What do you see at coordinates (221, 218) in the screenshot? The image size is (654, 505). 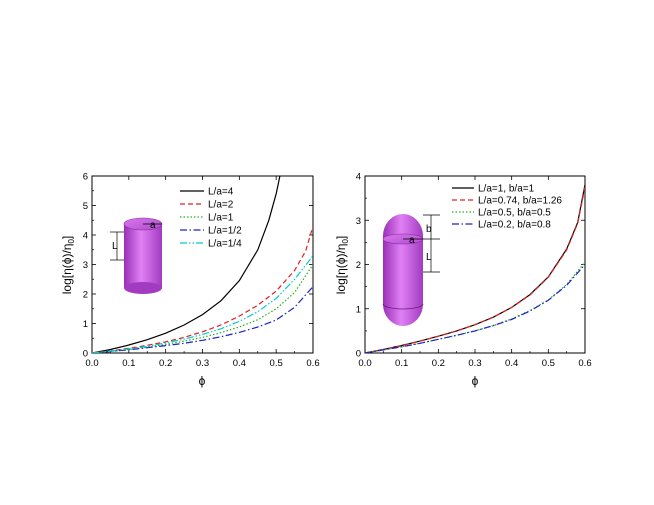 I see `legend-label-left-2: L/a=1` at bounding box center [221, 218].